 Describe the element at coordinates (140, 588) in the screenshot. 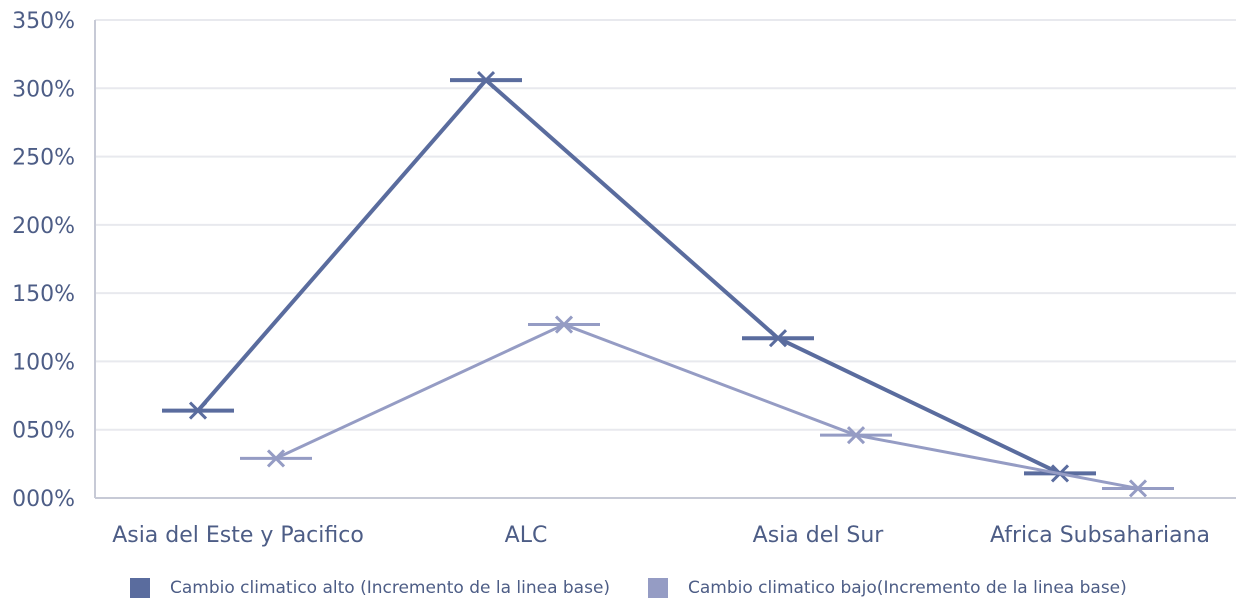

I see `legend-swatch-alto` at that location.